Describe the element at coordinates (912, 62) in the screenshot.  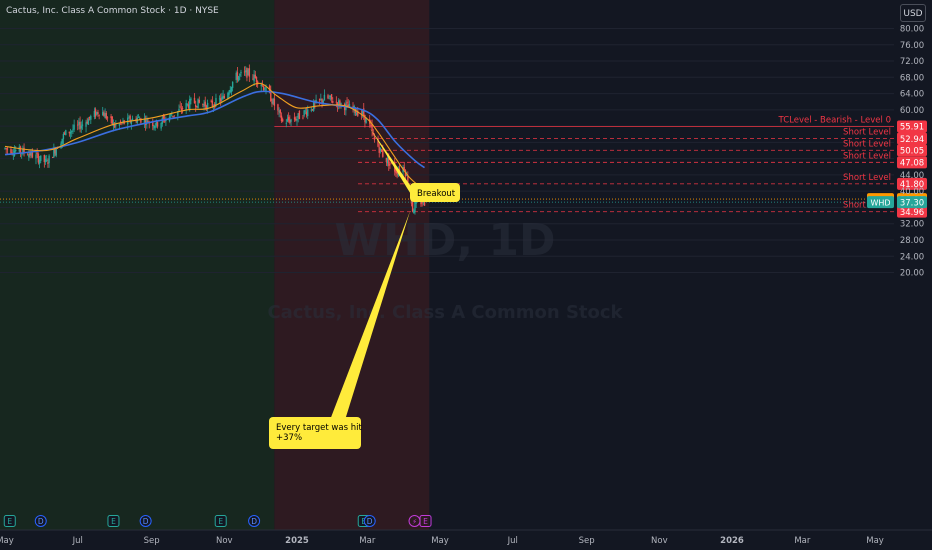
I see `price-tick: 72.00` at that location.